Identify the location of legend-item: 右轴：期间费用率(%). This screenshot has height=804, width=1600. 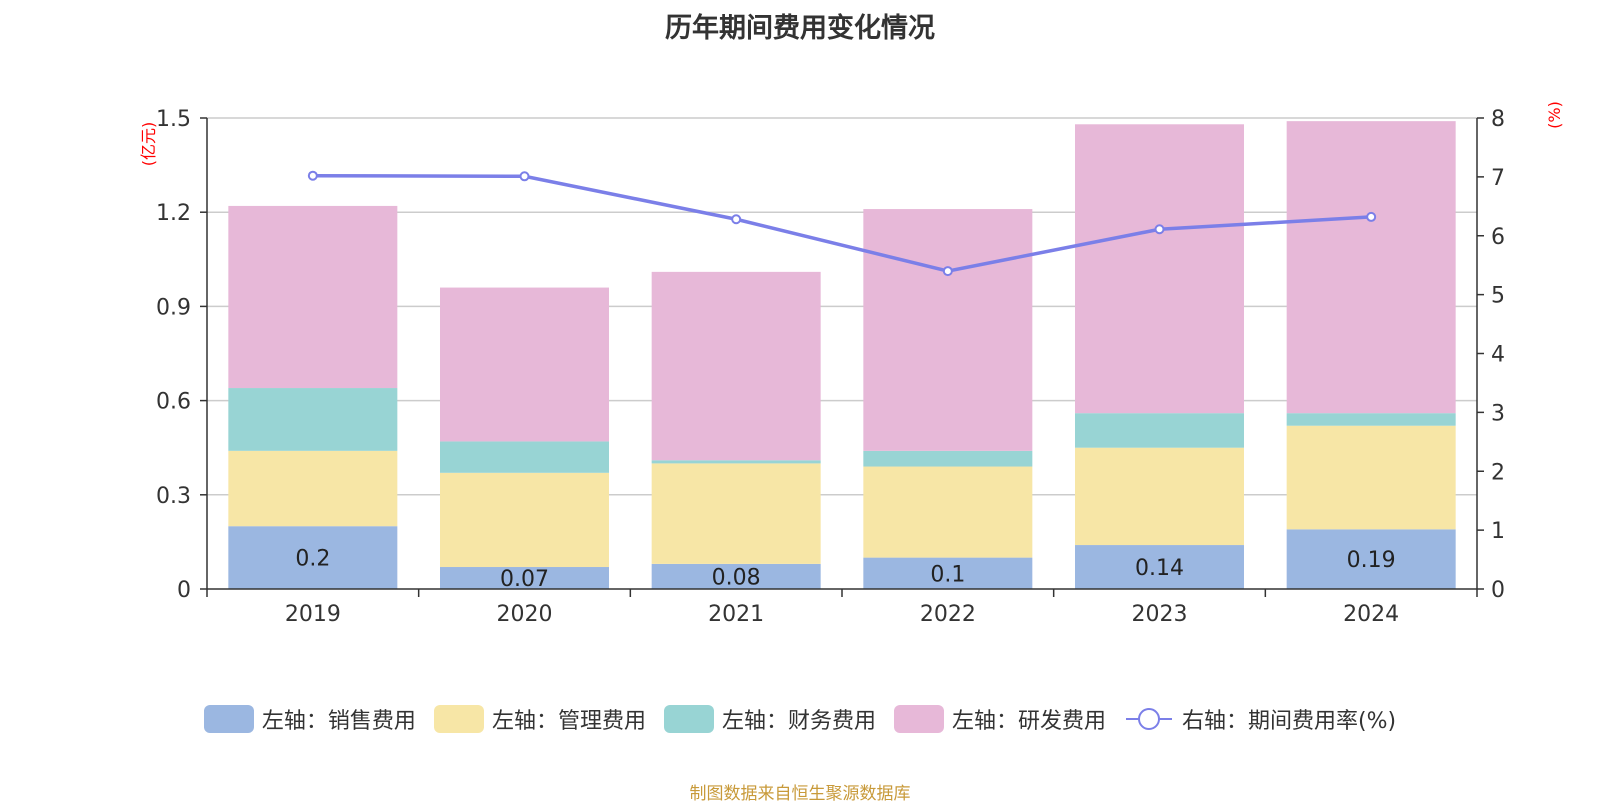
(1260, 719).